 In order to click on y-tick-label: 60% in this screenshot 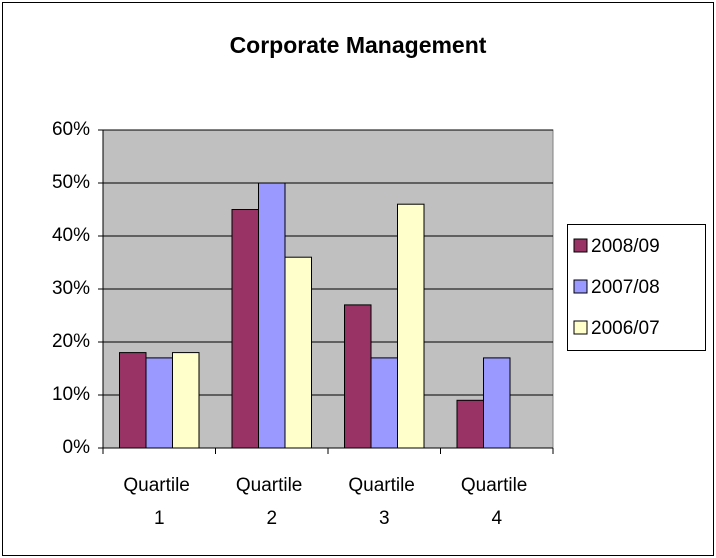, I will do `click(71, 129)`.